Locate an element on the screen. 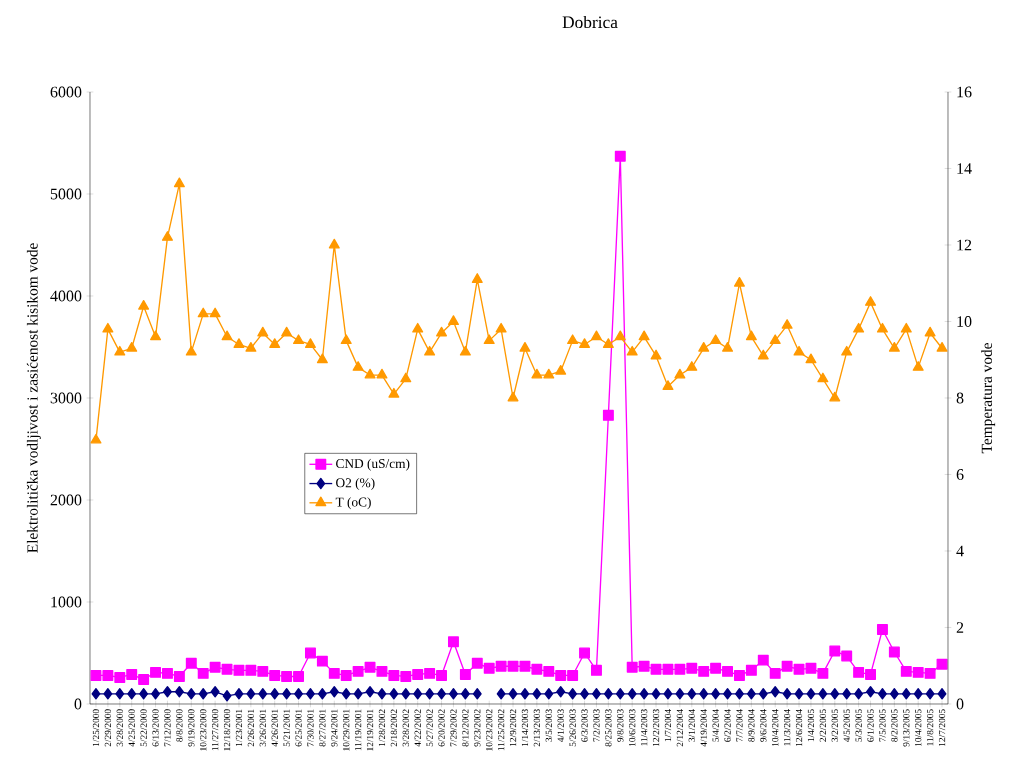 This screenshot has height=776, width=1011. x-tick-label: 4/26/2001 is located at coordinates (274, 728).